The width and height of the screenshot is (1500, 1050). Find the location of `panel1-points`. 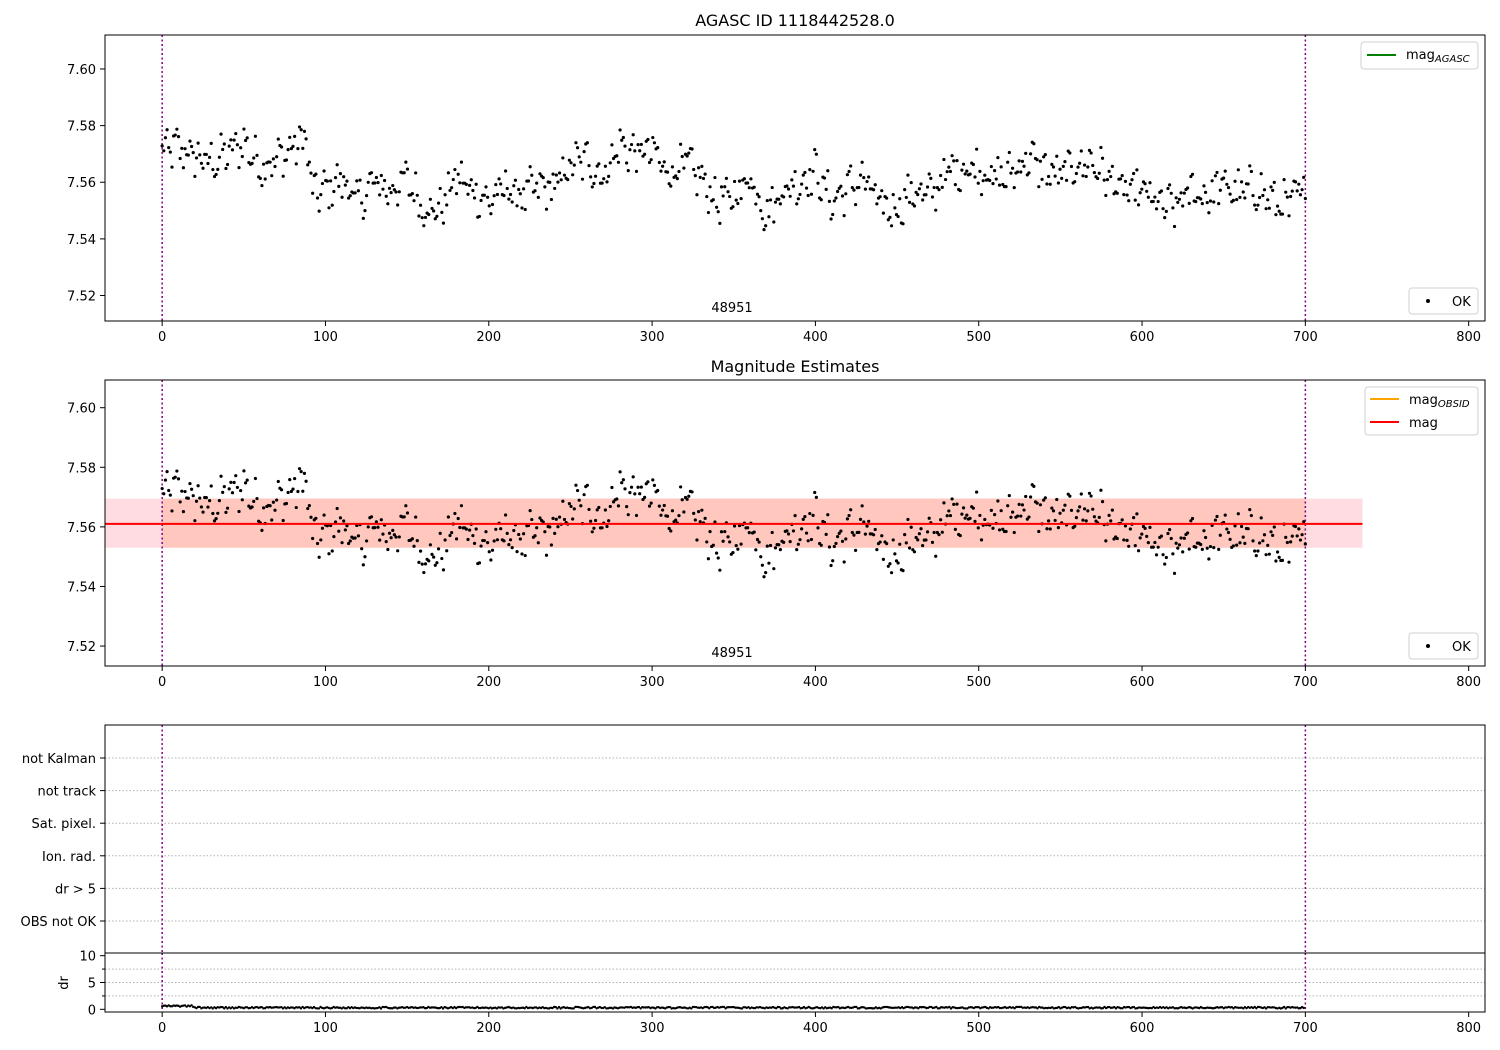

panel1-points is located at coordinates (733, 178).